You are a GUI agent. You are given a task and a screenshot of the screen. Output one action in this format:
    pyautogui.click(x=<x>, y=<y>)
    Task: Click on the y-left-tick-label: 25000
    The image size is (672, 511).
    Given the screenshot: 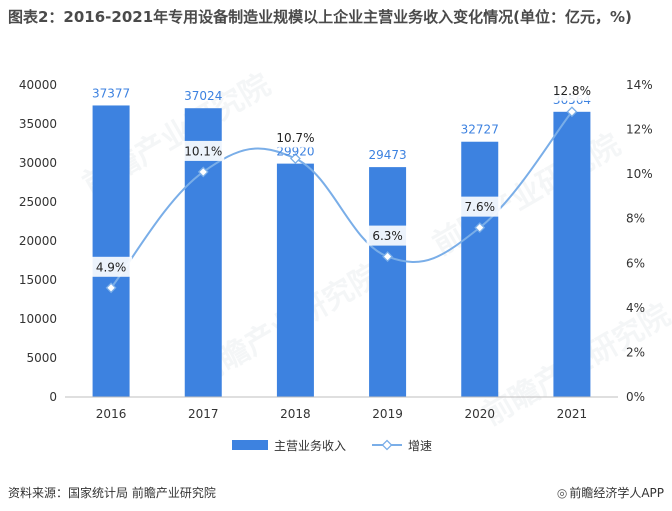 What is the action you would take?
    pyautogui.click(x=38, y=202)
    